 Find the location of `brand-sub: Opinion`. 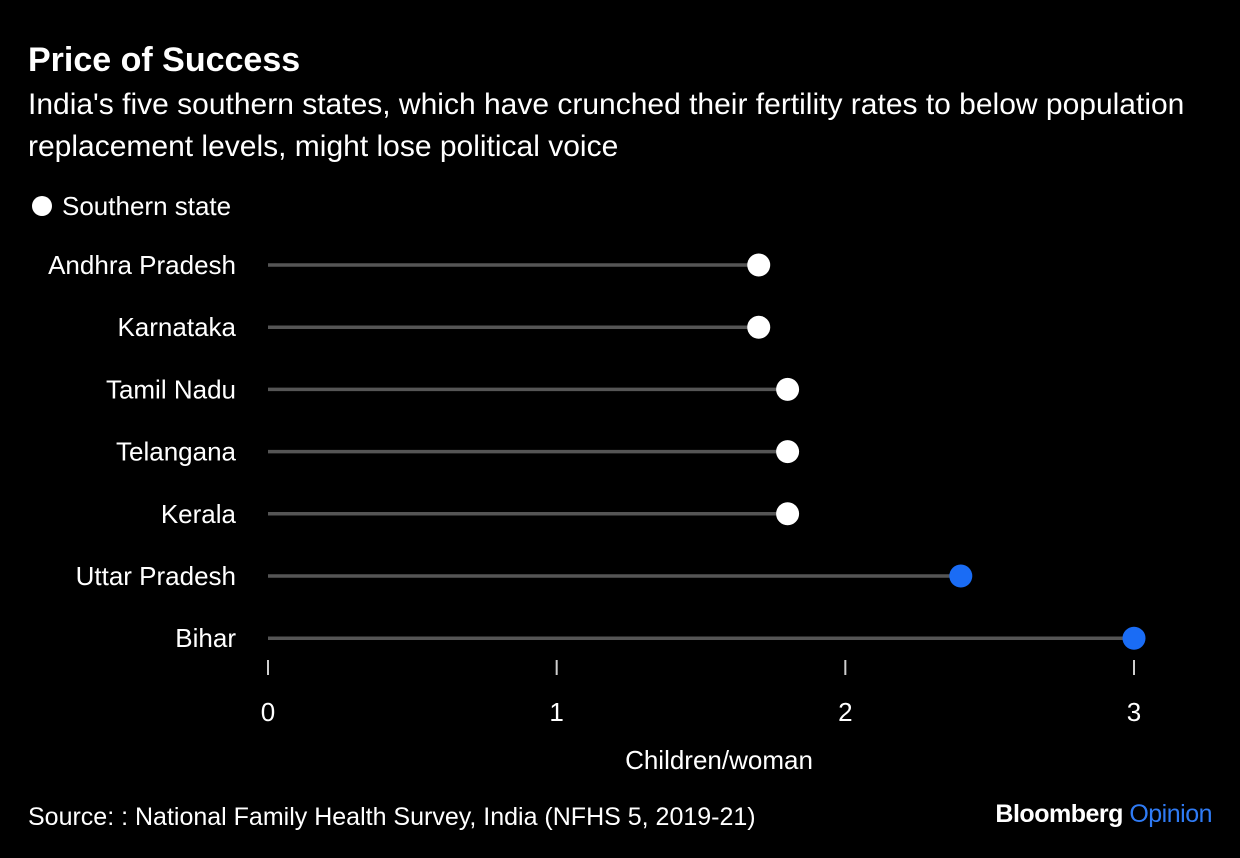

brand-sub: Opinion is located at coordinates (1170, 814).